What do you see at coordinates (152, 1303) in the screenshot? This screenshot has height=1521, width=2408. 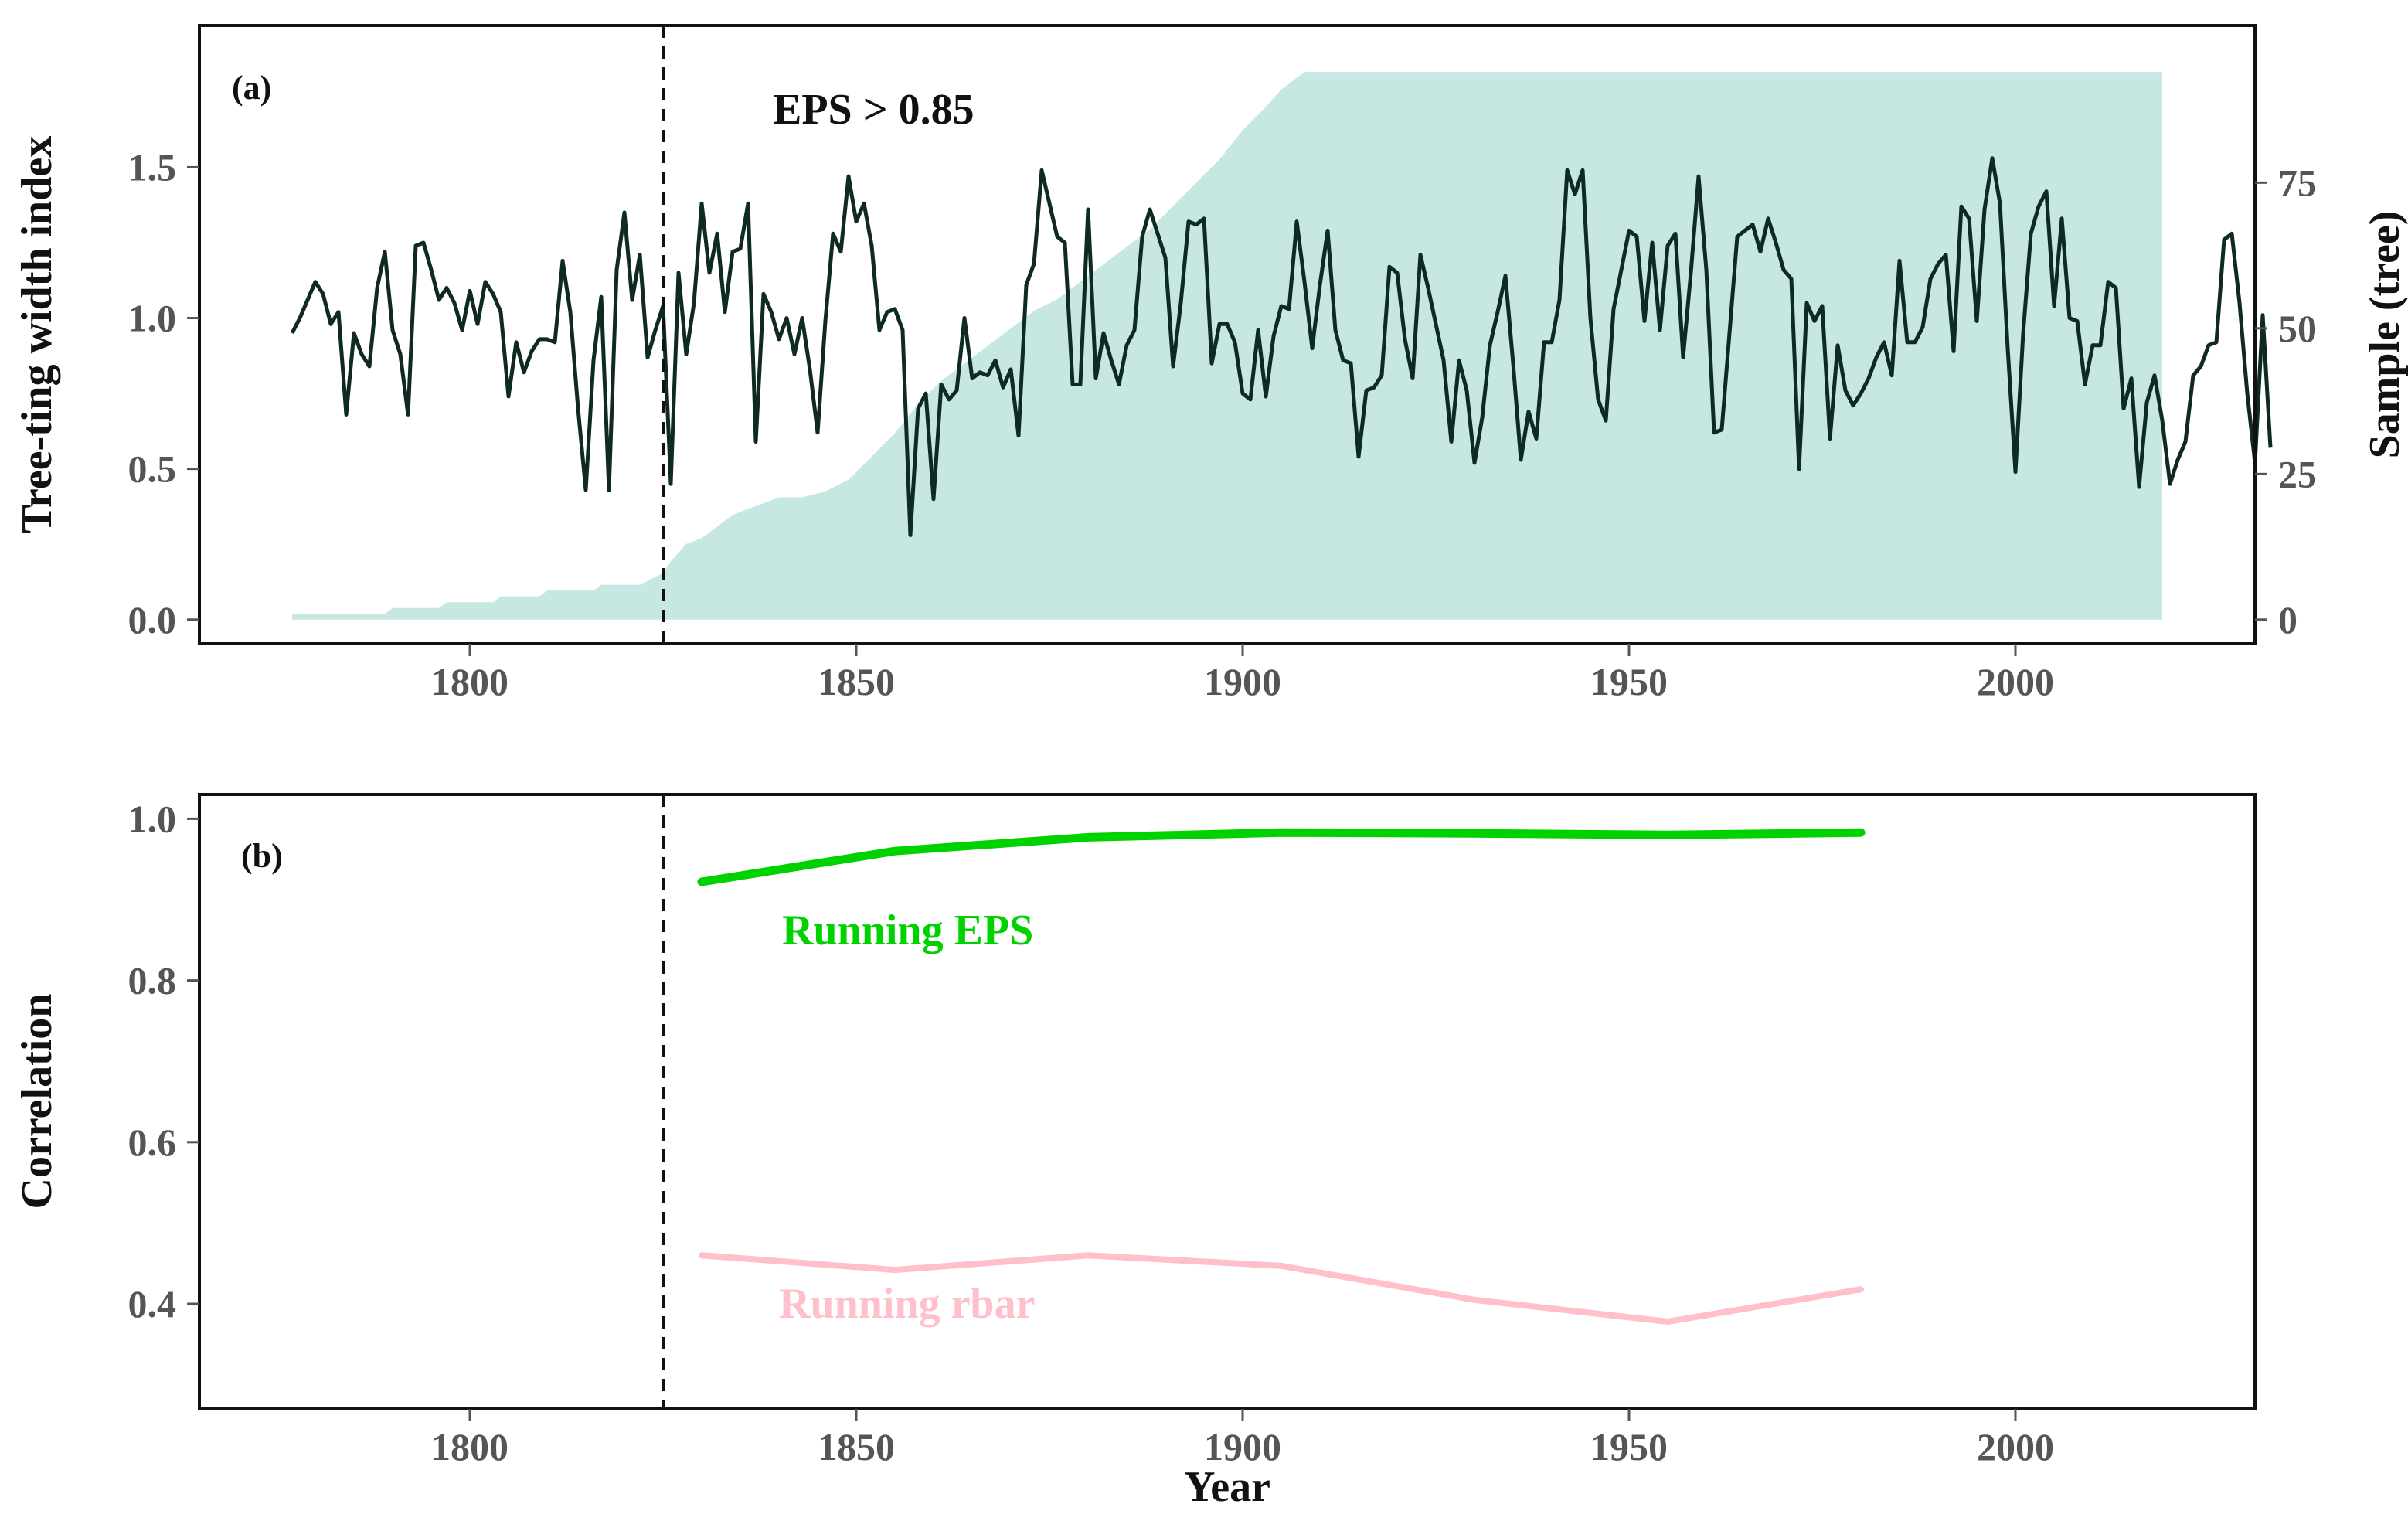 I see `y-tick-label: 0.4` at bounding box center [152, 1303].